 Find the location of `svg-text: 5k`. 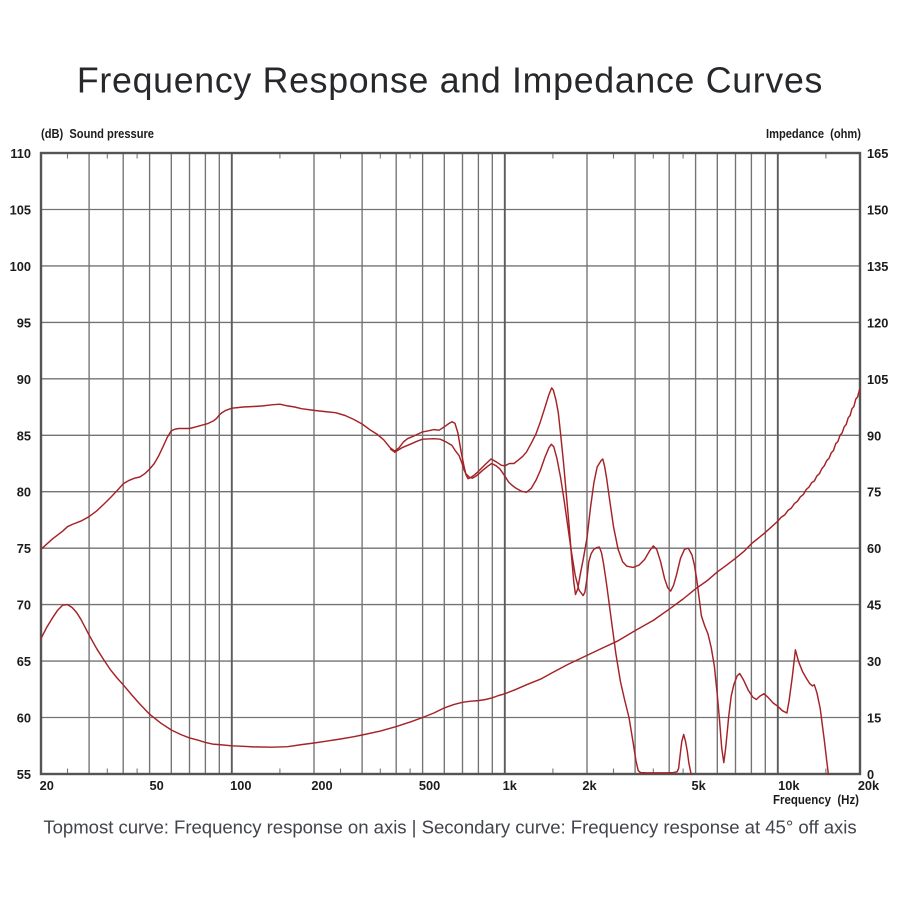

svg-text: 5k is located at coordinates (698, 785).